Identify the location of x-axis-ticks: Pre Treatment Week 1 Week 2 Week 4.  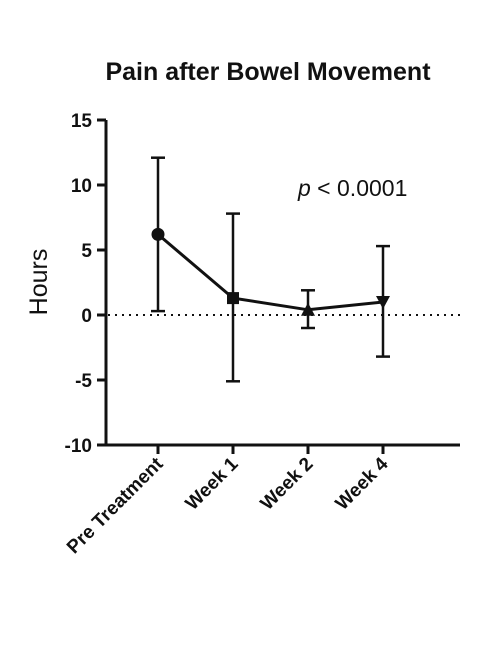
(228, 501).